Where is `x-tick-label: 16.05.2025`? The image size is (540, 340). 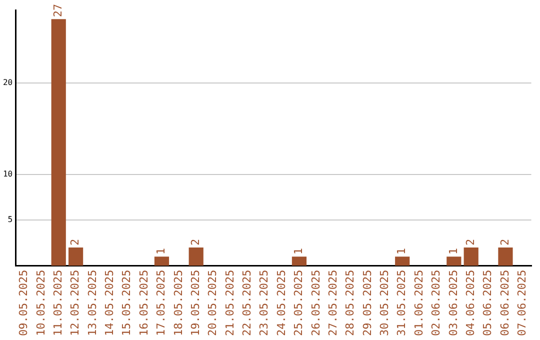 x-tick-label: 16.05.2025 is located at coordinates (143, 303).